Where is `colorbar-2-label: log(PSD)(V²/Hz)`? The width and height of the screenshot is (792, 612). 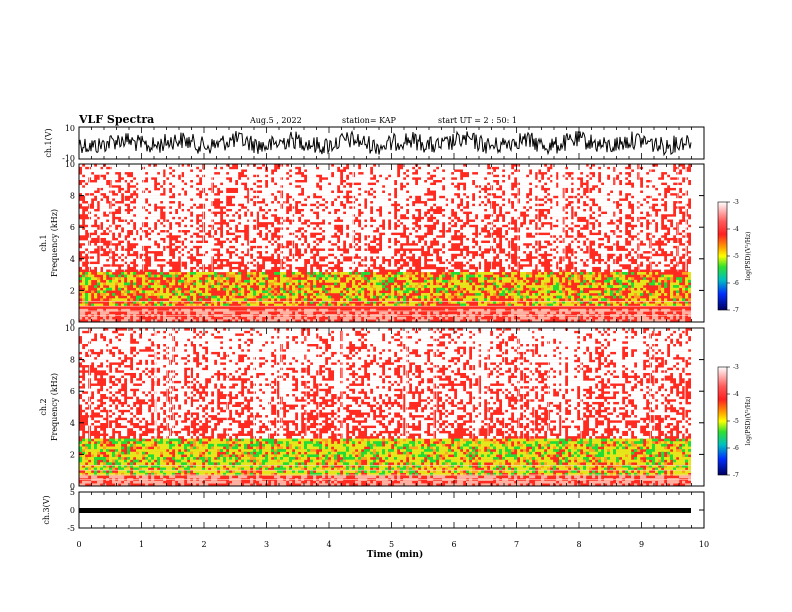 colorbar-2-label: log(PSD)(V²/Hz) is located at coordinates (748, 421).